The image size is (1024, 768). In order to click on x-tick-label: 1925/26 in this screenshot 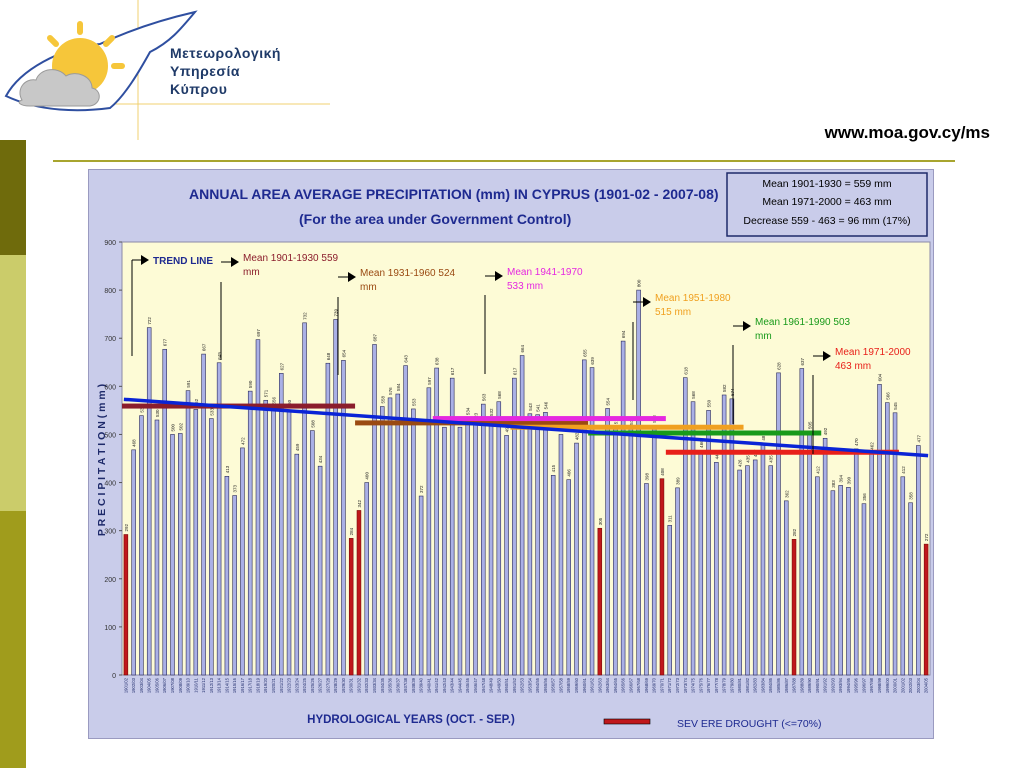, I will do `click(312, 685)`.